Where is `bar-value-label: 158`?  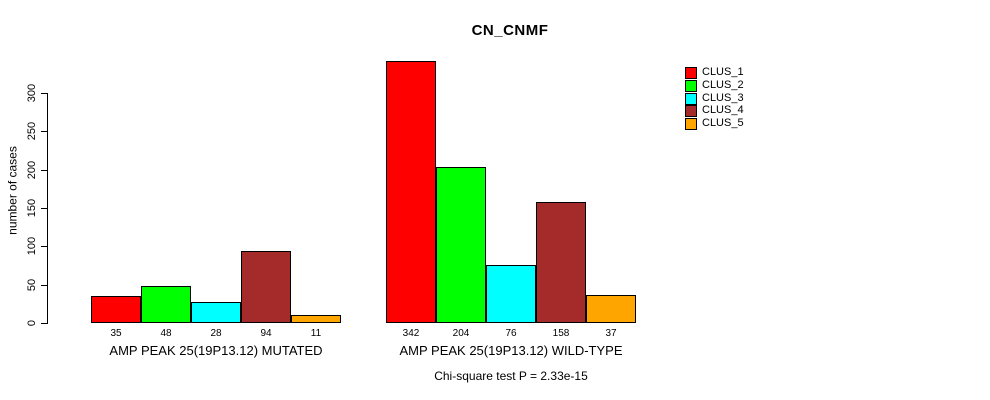 bar-value-label: 158 is located at coordinates (561, 333).